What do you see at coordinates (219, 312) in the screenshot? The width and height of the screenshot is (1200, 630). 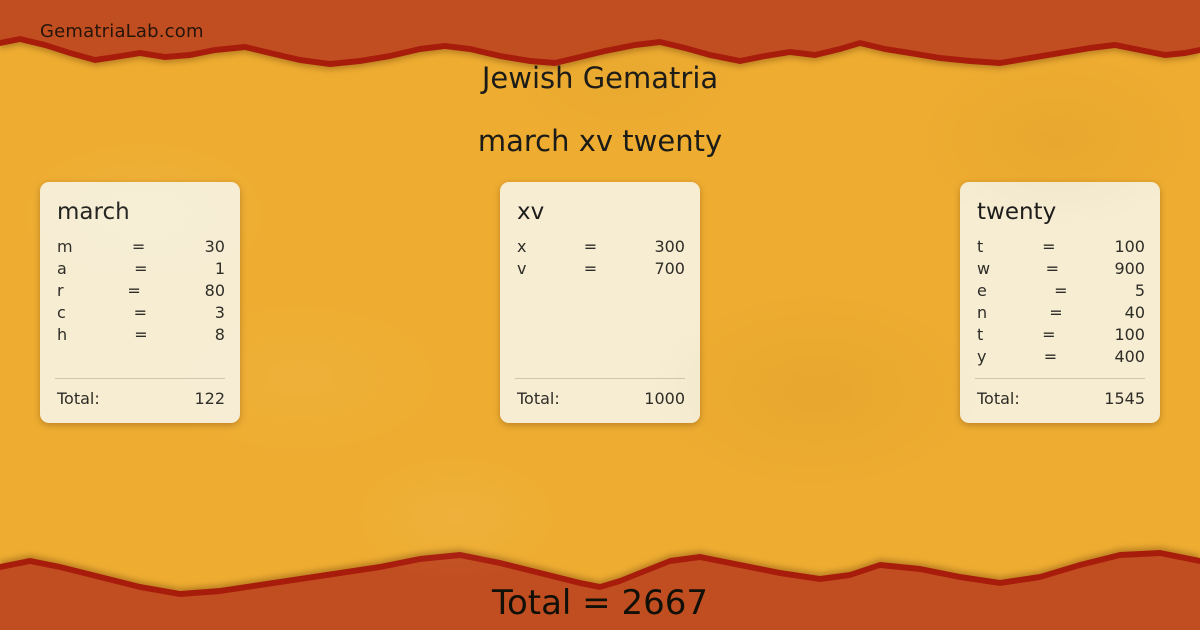 I see `letter-value: 3` at bounding box center [219, 312].